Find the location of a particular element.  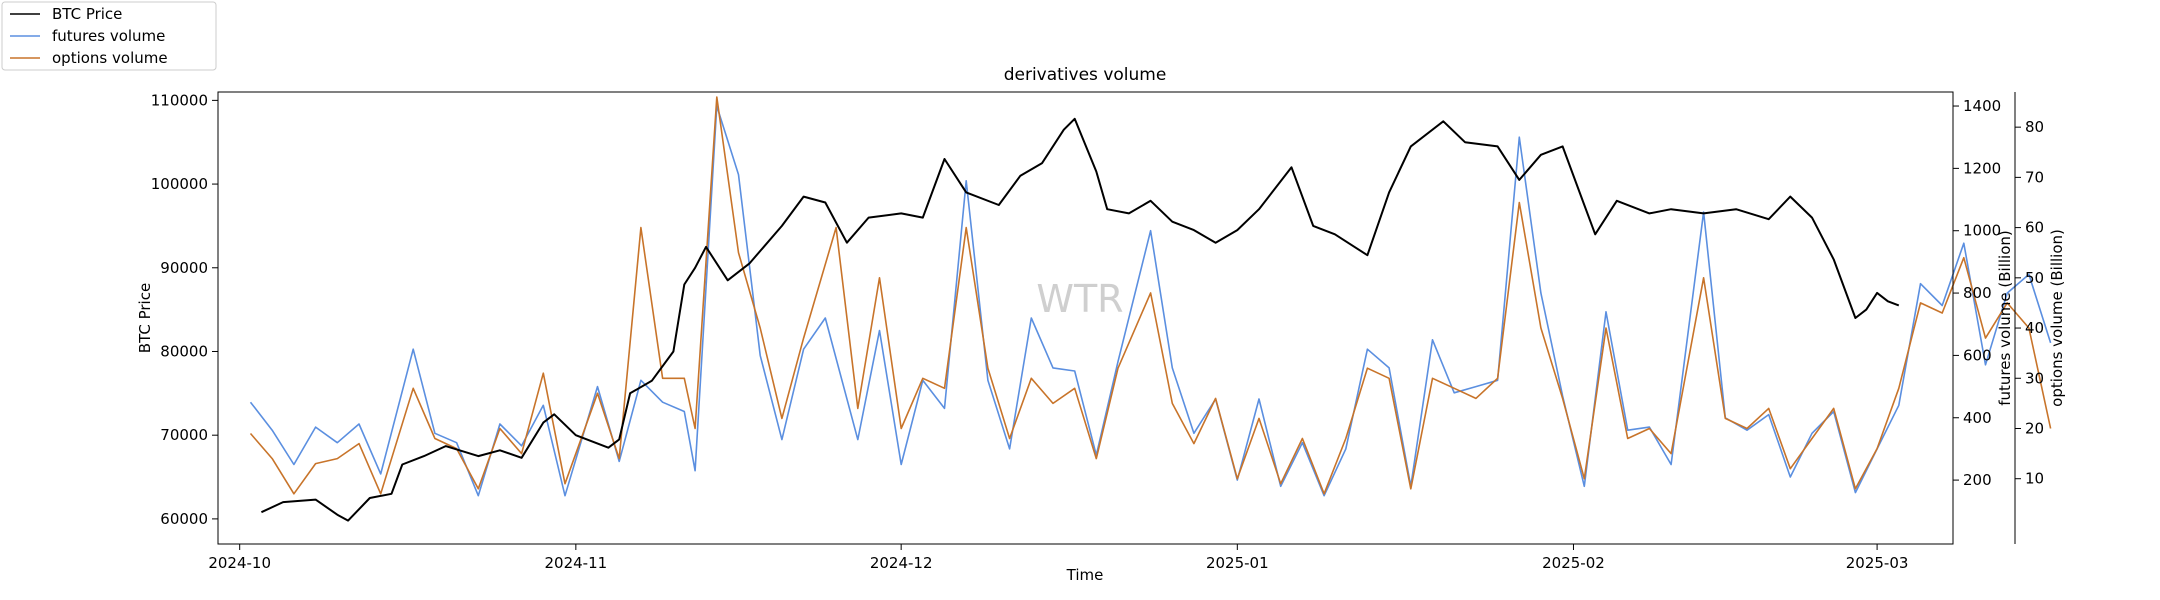

x-tick-label: 2024-11 is located at coordinates (576, 563).